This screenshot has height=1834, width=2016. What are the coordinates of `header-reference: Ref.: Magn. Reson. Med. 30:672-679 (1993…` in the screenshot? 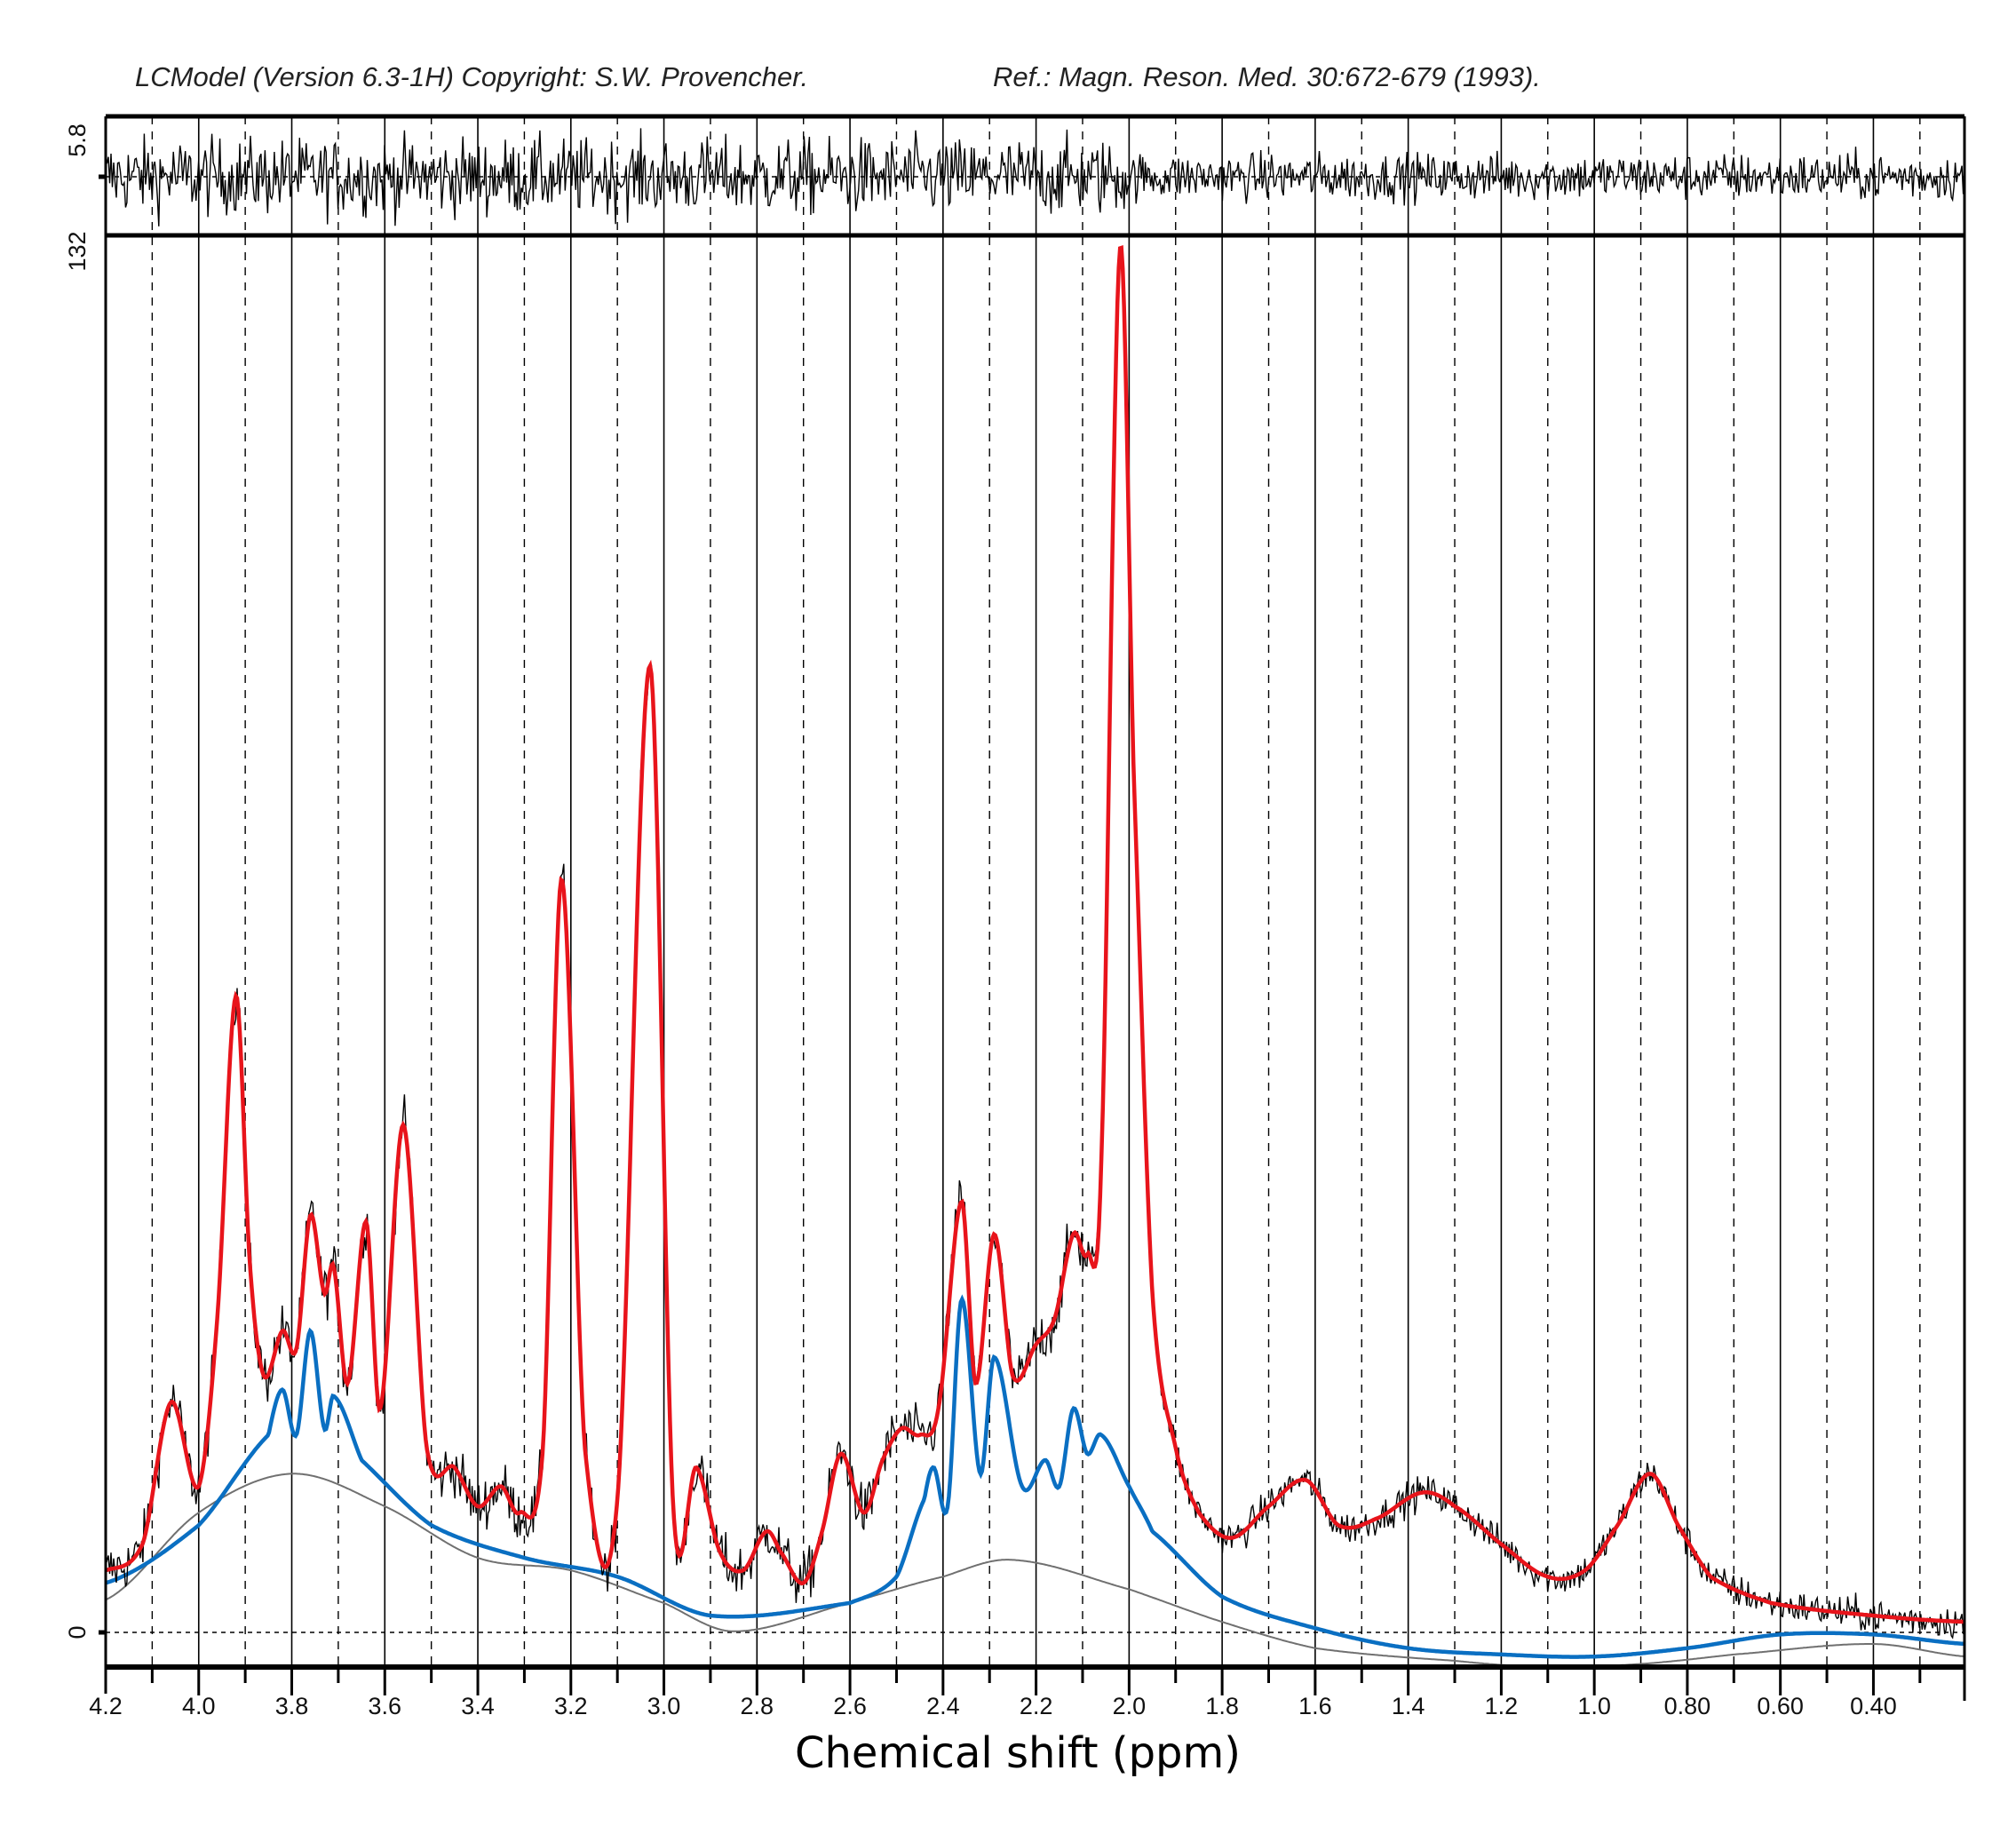 It's located at (1267, 76).